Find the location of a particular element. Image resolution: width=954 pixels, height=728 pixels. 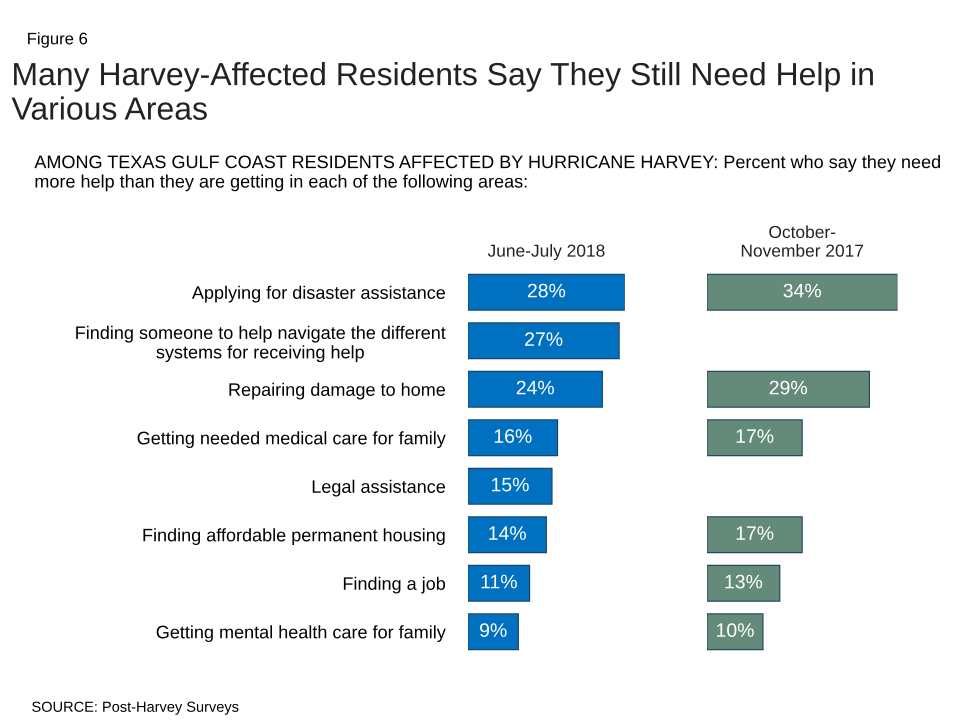

data-label: 24% is located at coordinates (535, 387).